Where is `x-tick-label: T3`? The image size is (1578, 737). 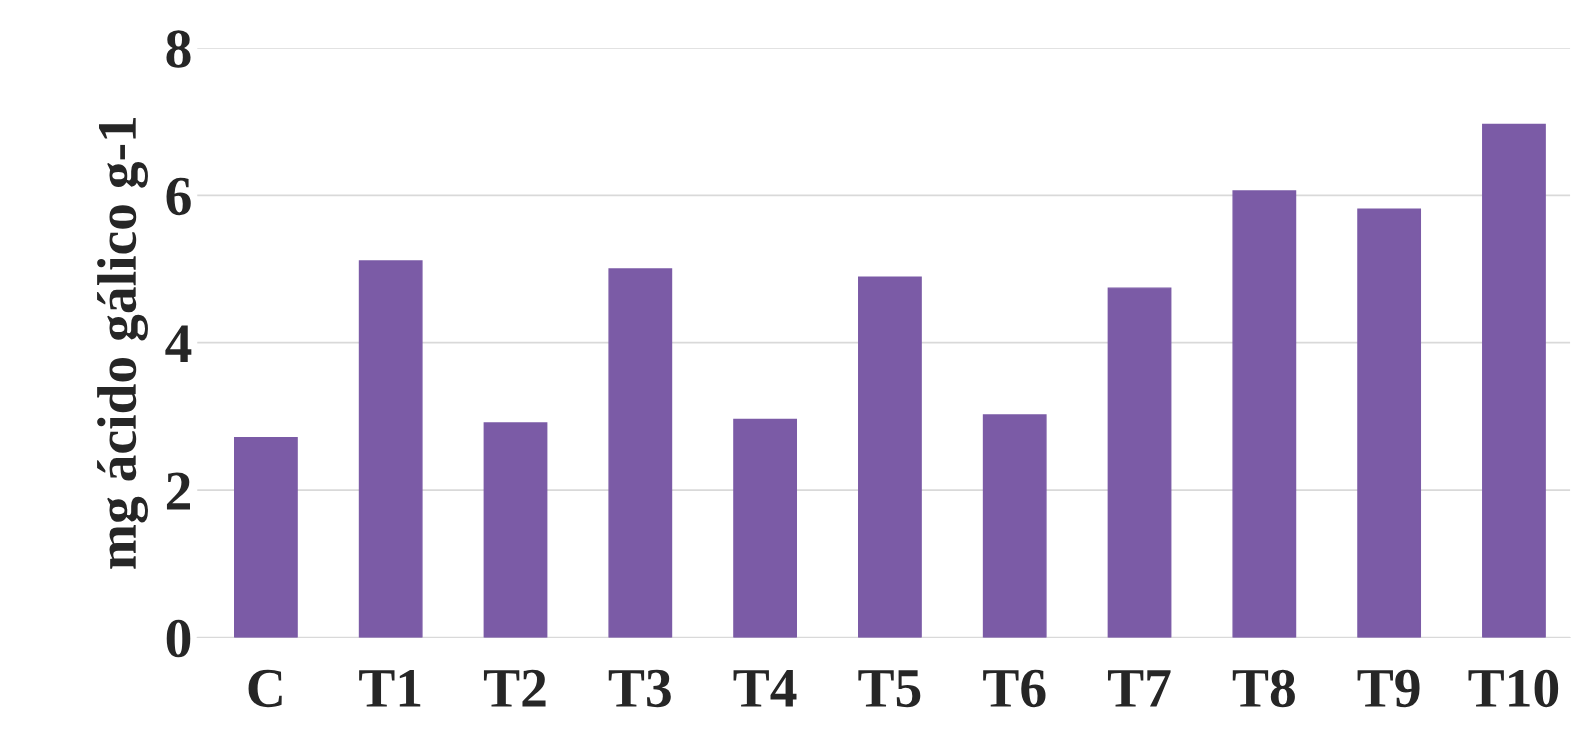 x-tick-label: T3 is located at coordinates (639, 688).